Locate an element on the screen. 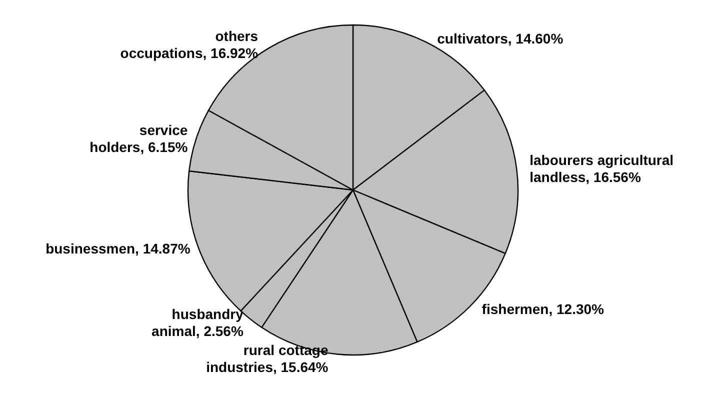  slice-label: businessmen, 14.87% is located at coordinates (118, 248).